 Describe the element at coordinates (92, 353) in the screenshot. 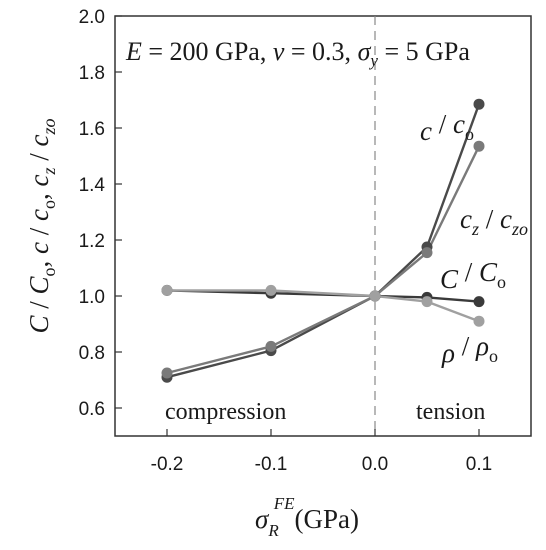

I see `y-tick-label: 0.8` at that location.